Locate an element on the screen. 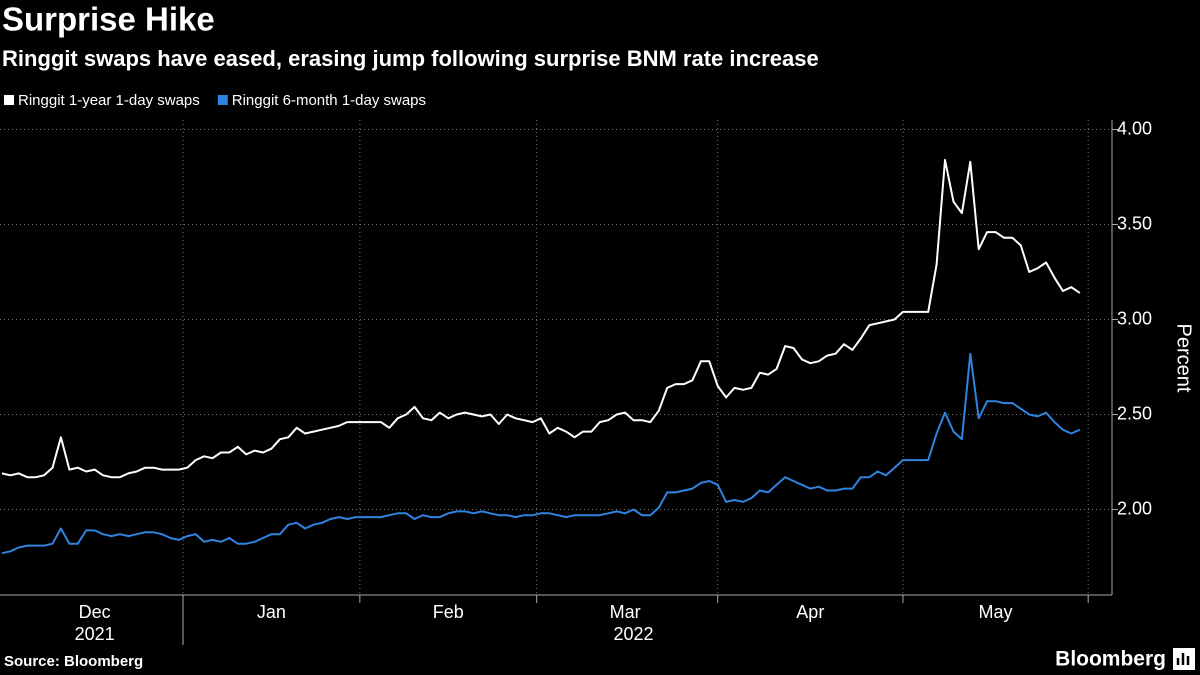  x-tick-label: Mar is located at coordinates (625, 612).